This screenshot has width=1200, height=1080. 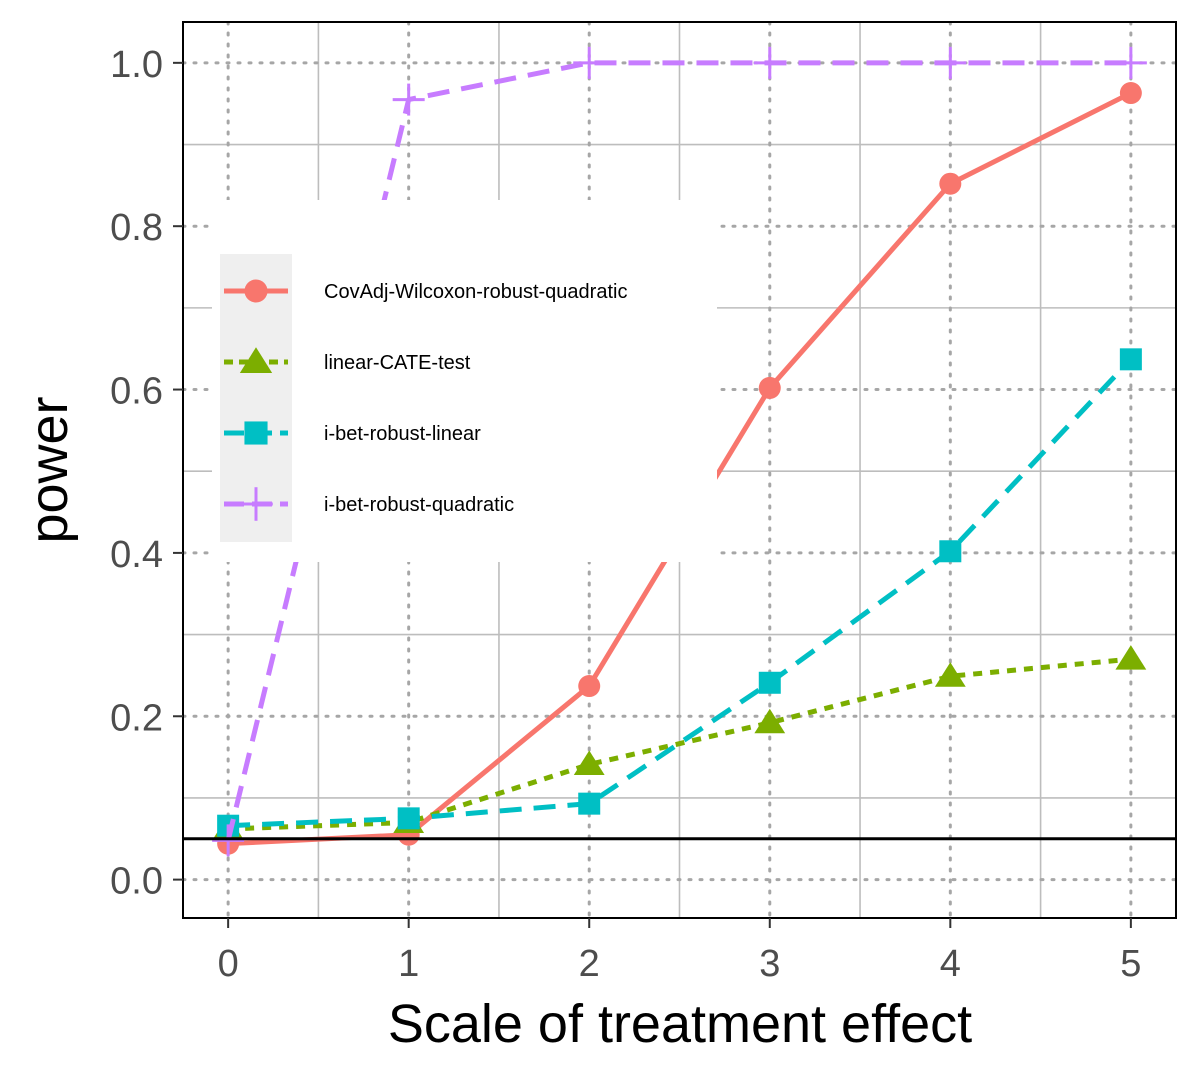 I want to click on legend-label-linear-CATE-test: linear-CATE-test, so click(x=397, y=363).